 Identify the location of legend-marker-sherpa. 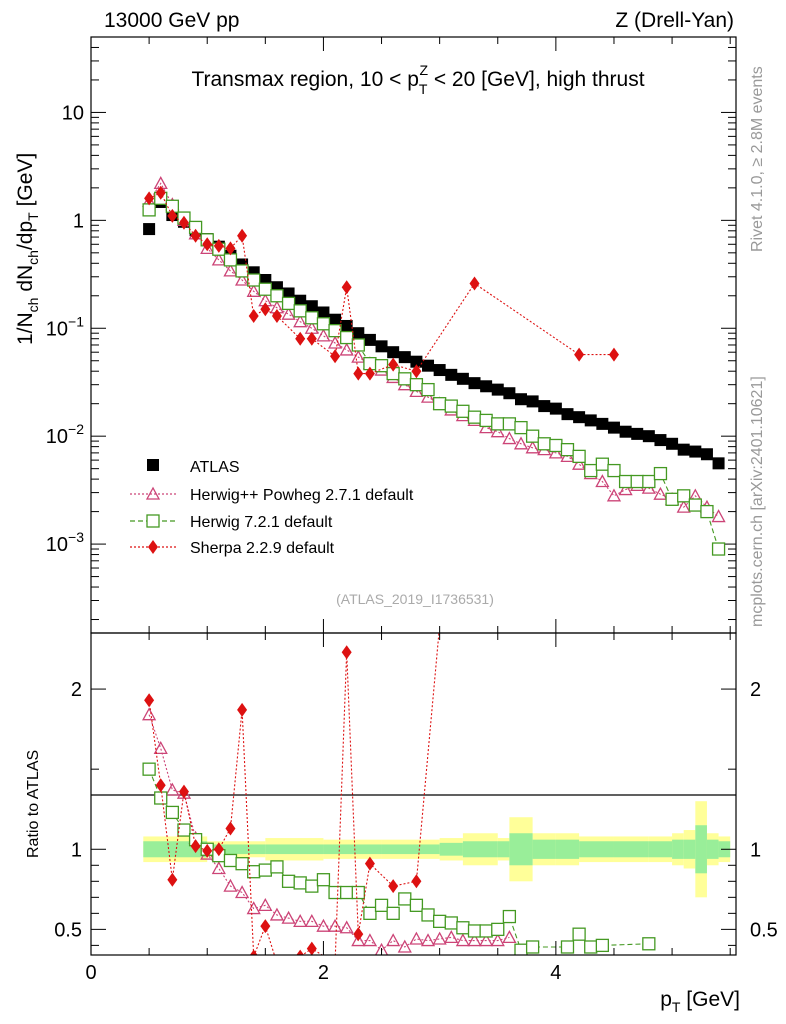
(153, 547).